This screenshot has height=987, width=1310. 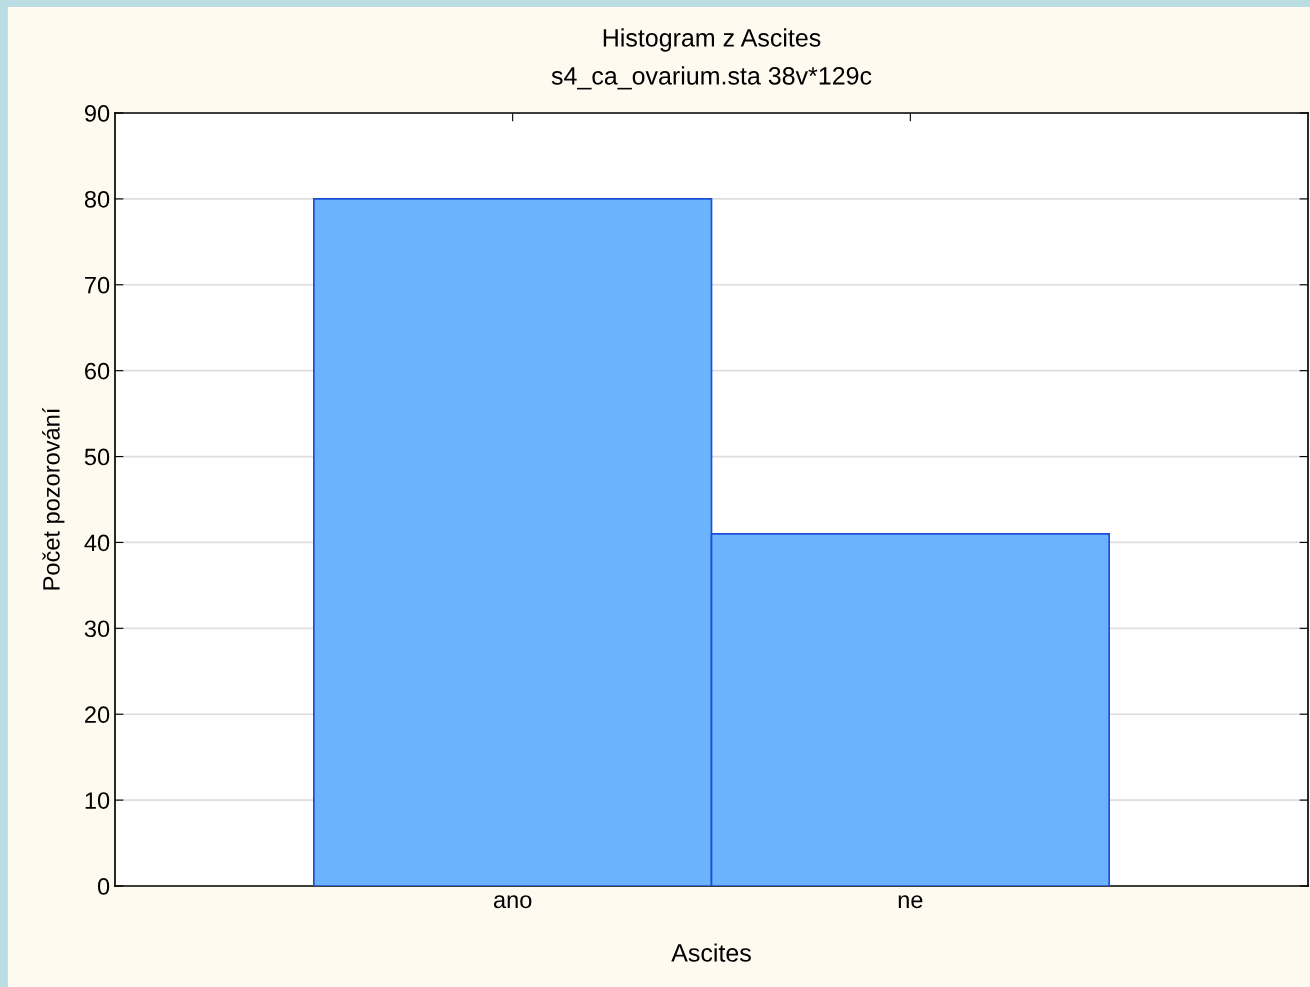 I want to click on y-tick-label: 90, so click(x=97, y=113).